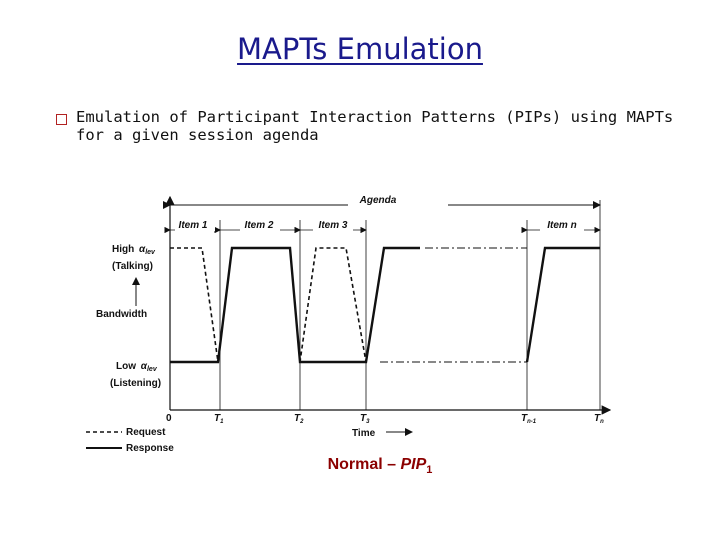 The height and width of the screenshot is (540, 720). I want to click on item-label-3: Item 3, so click(333, 225).